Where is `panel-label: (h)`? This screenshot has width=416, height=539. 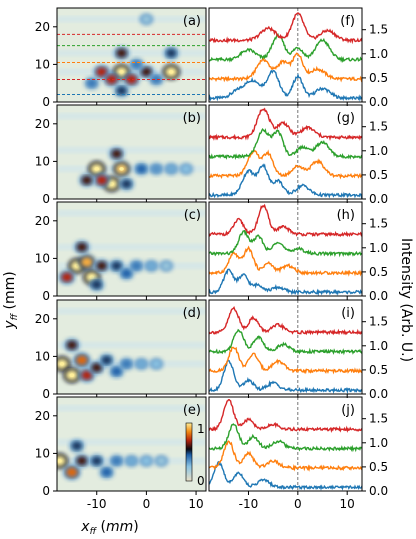 panel-label: (h) is located at coordinates (346, 215).